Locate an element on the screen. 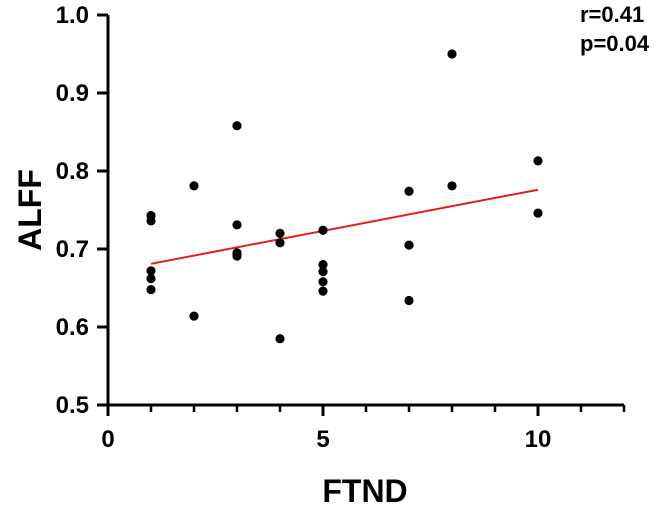 The width and height of the screenshot is (665, 509). y-tick-label: 0.8 is located at coordinates (72, 171).